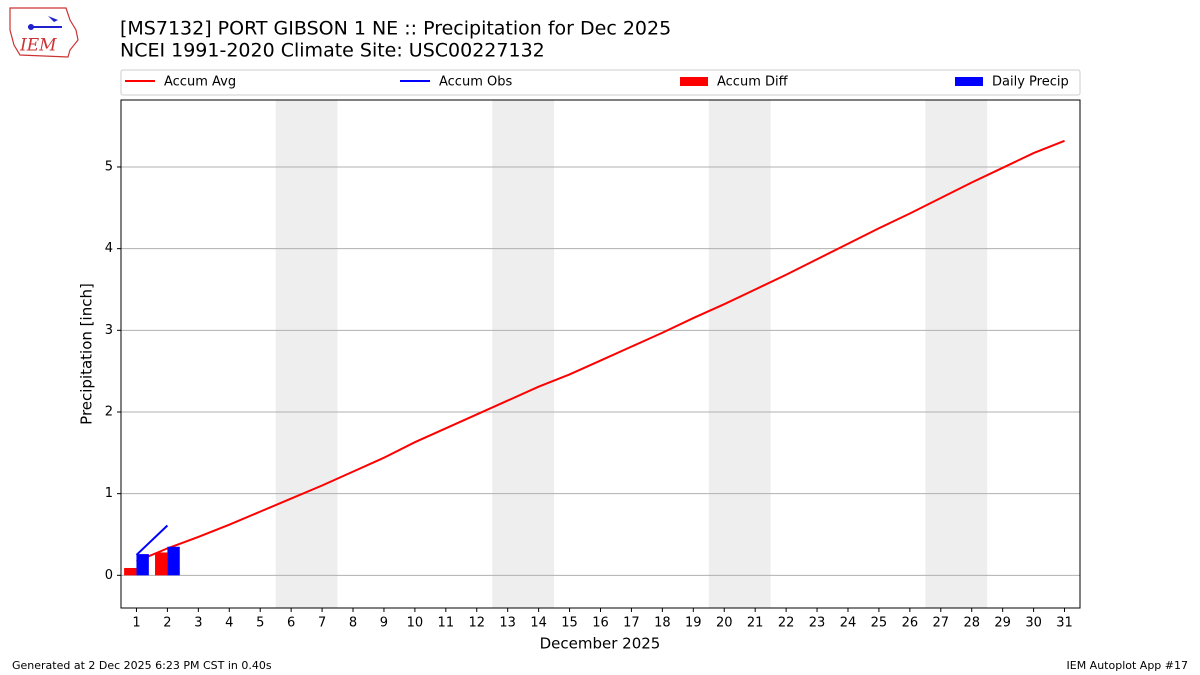 Image resolution: width=1200 pixels, height=675 pixels. What do you see at coordinates (415, 623) in the screenshot?
I see `x-tick-label: 10` at bounding box center [415, 623].